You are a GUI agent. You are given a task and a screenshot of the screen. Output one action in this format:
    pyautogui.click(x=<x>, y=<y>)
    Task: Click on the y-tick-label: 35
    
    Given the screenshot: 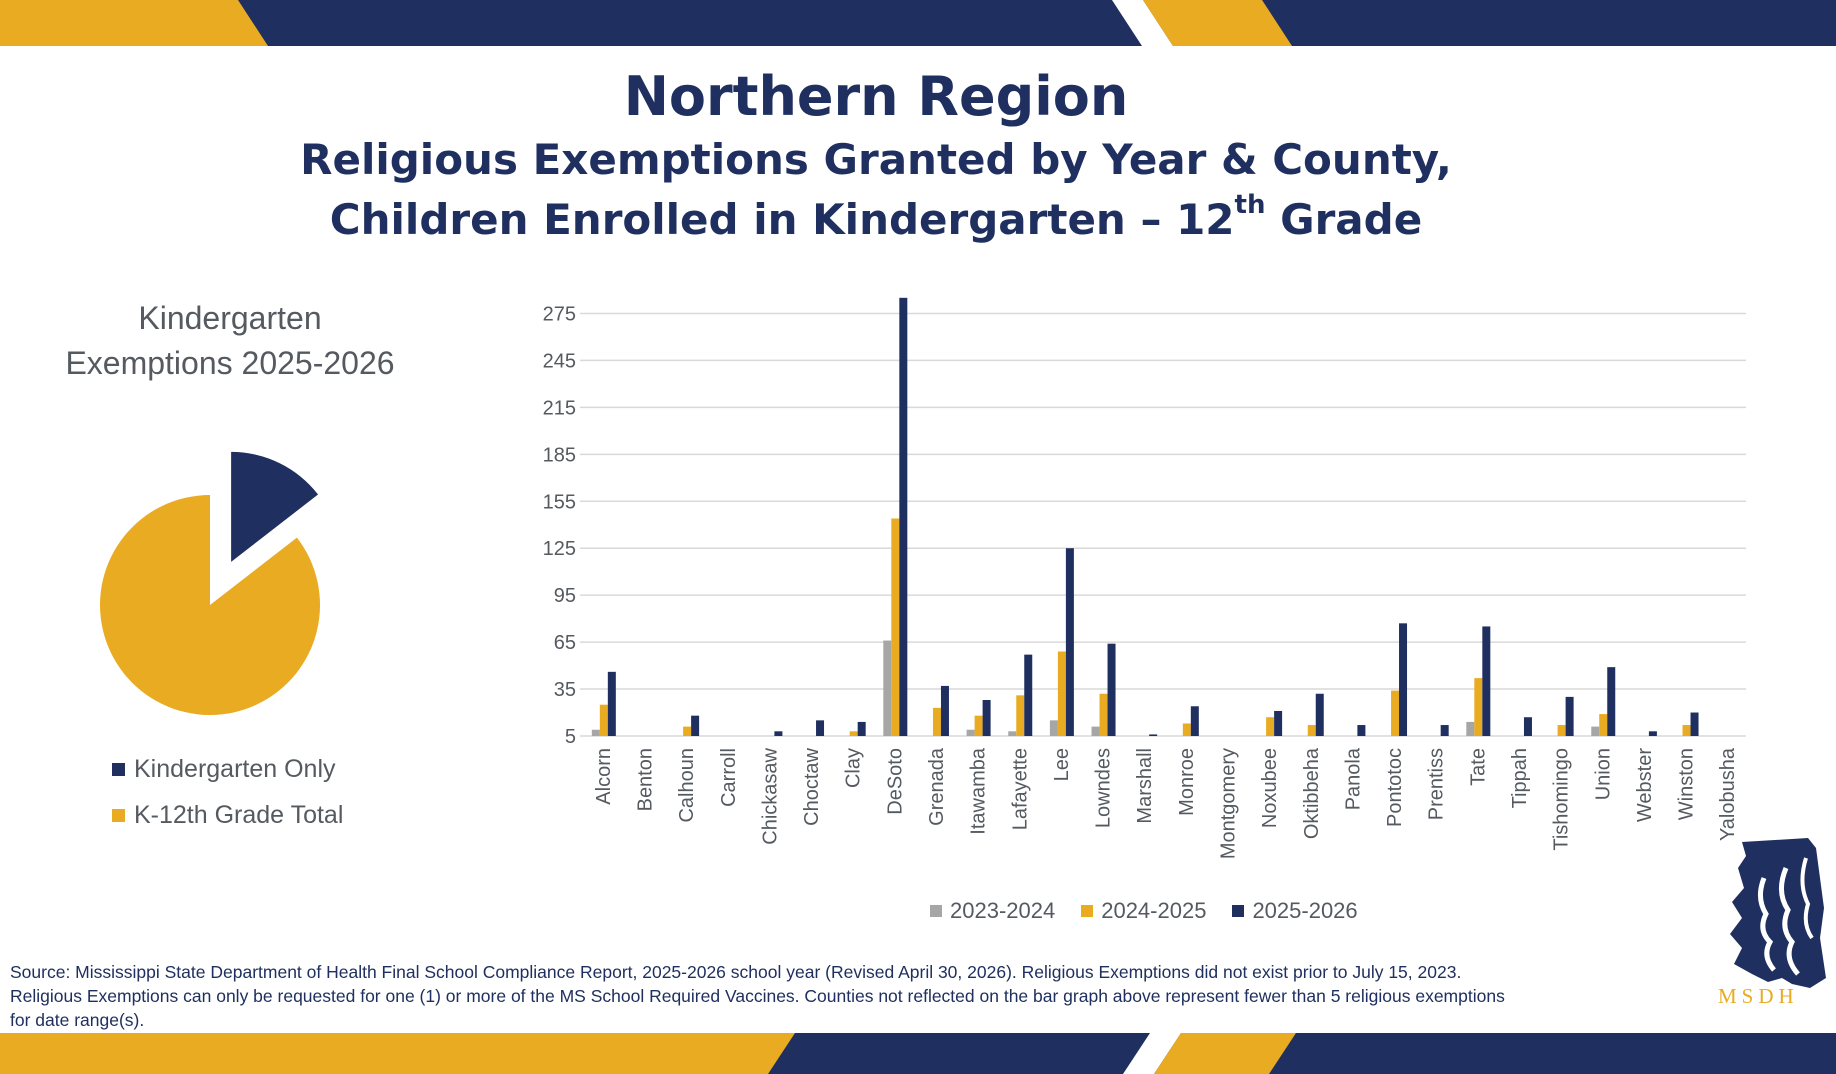 What is the action you would take?
    pyautogui.click(x=565, y=690)
    